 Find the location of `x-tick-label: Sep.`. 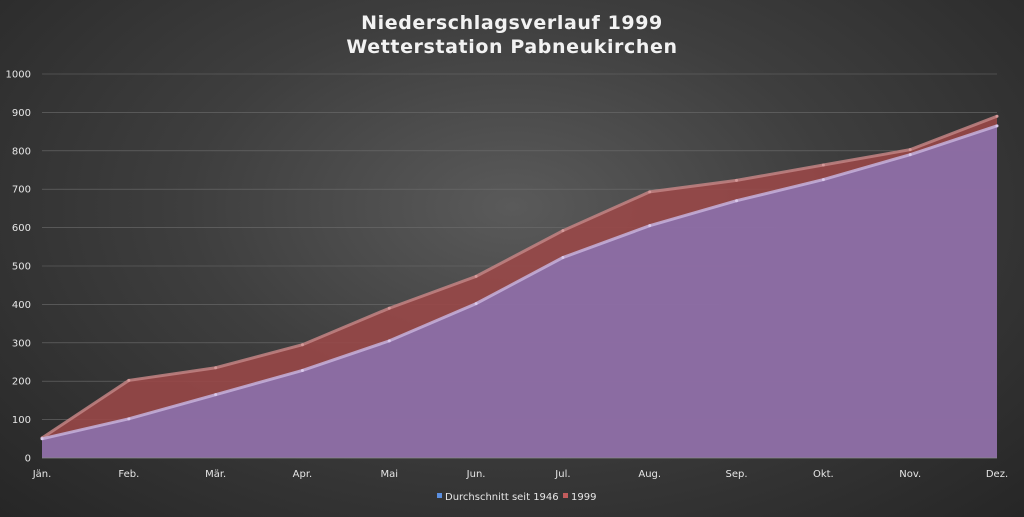

x-tick-label: Sep. is located at coordinates (737, 474).